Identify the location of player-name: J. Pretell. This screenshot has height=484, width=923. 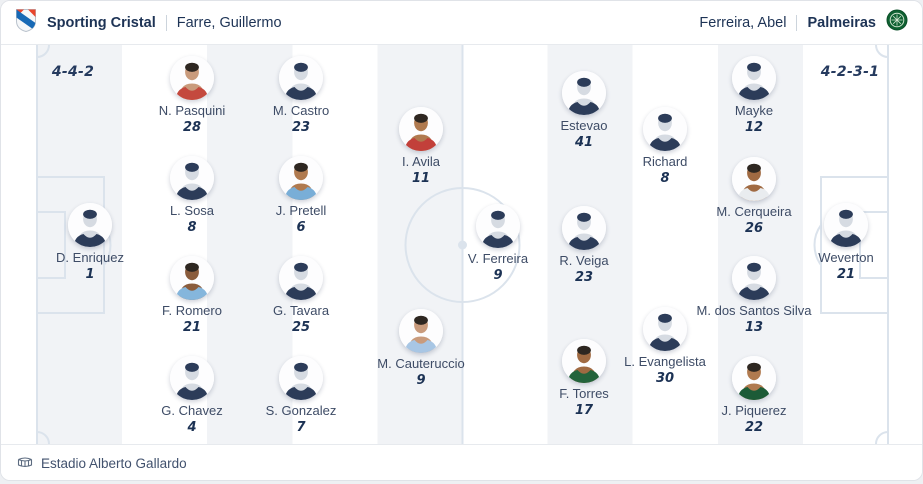
(301, 210).